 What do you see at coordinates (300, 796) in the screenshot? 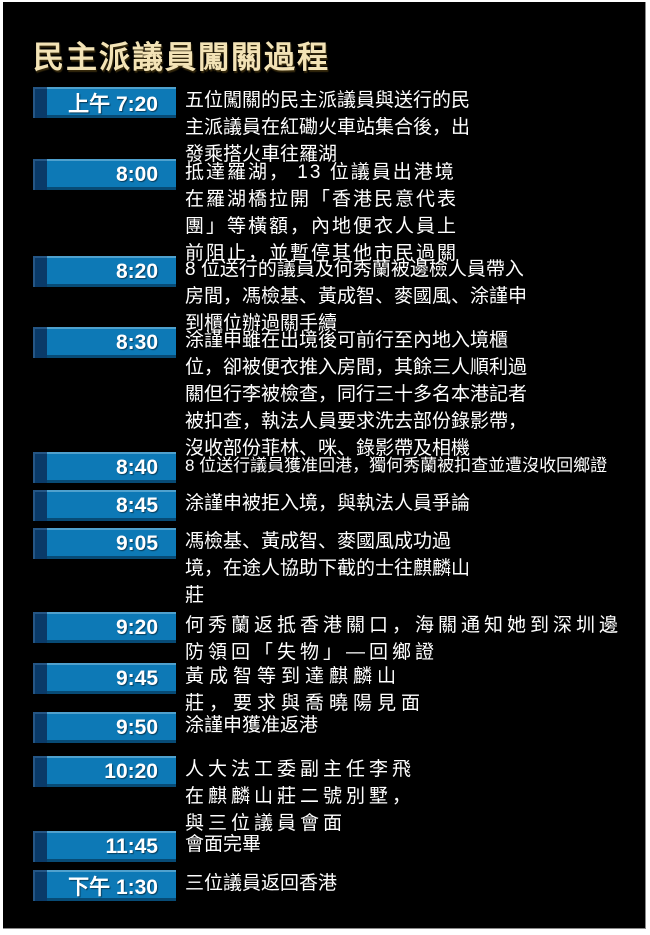
I see `event-description: 人大法工委副主任李飛 在麒麟山莊二號別墅， 與三位議員會面` at bounding box center [300, 796].